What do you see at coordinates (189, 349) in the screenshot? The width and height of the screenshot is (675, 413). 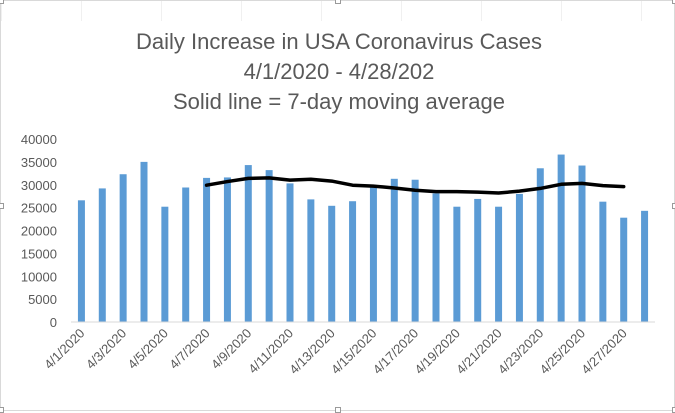 I see `x-tick-label: 4/7/2020` at bounding box center [189, 349].